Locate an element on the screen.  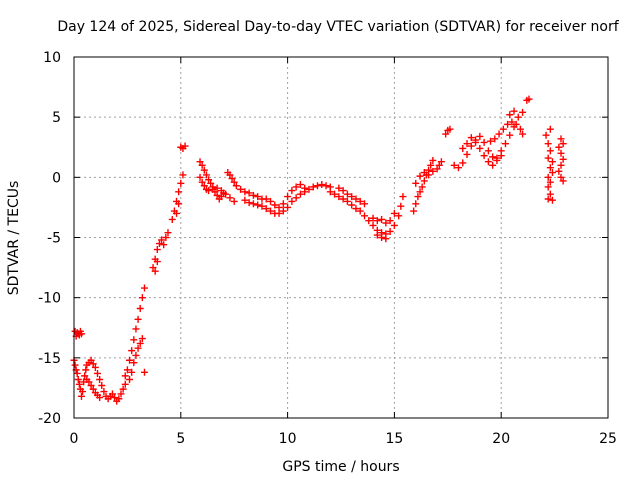
x-tick-label: 15 is located at coordinates (394, 439).